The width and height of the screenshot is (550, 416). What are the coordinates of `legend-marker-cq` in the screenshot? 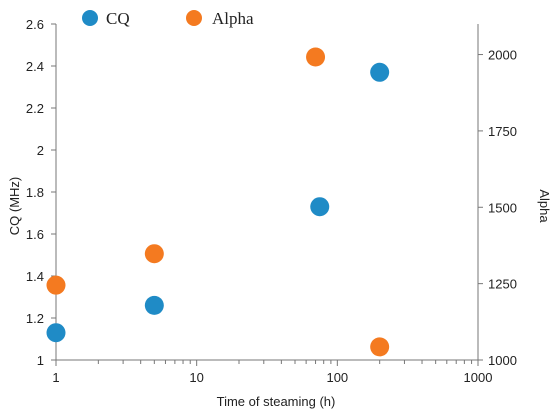 It's located at (90, 18).